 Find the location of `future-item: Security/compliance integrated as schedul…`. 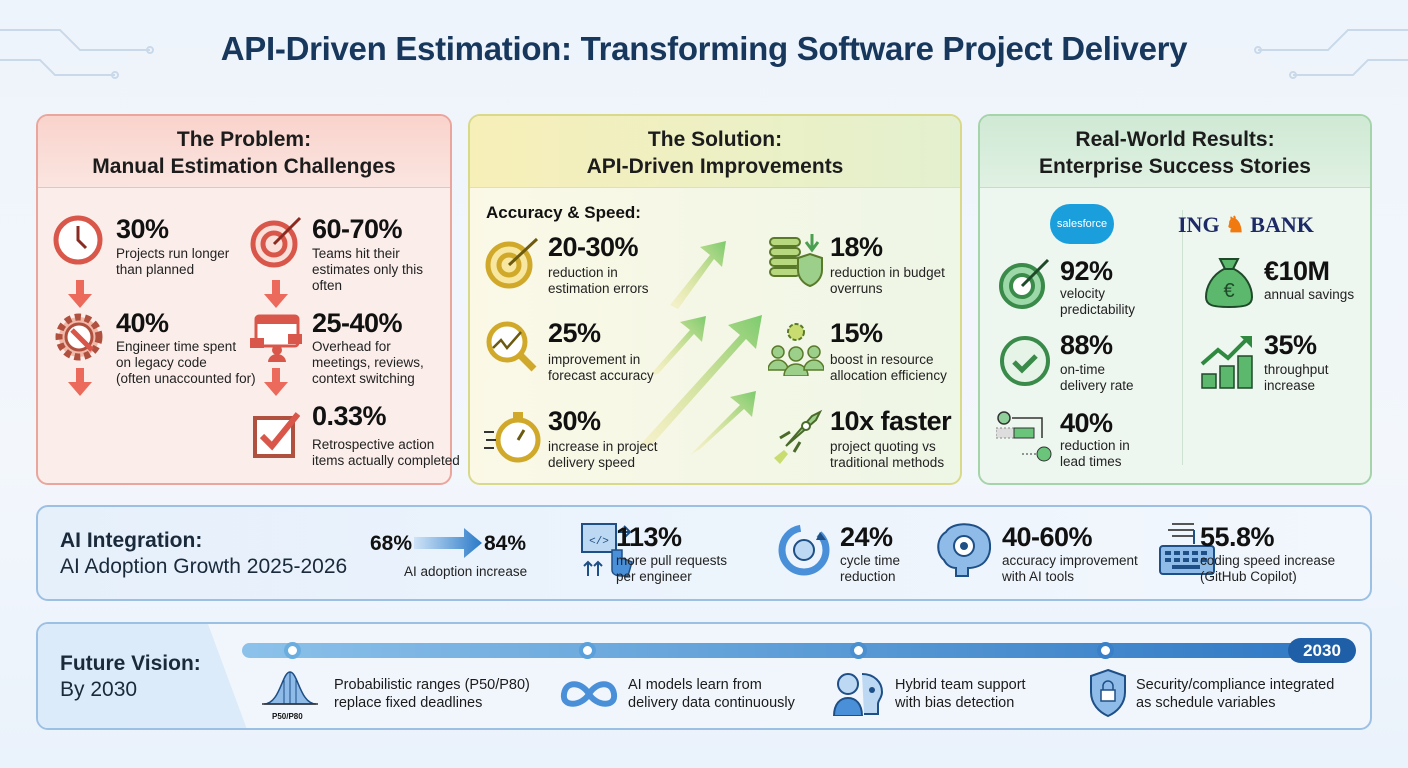

future-item: Security/compliance integrated as schedul… is located at coordinates (1235, 694).